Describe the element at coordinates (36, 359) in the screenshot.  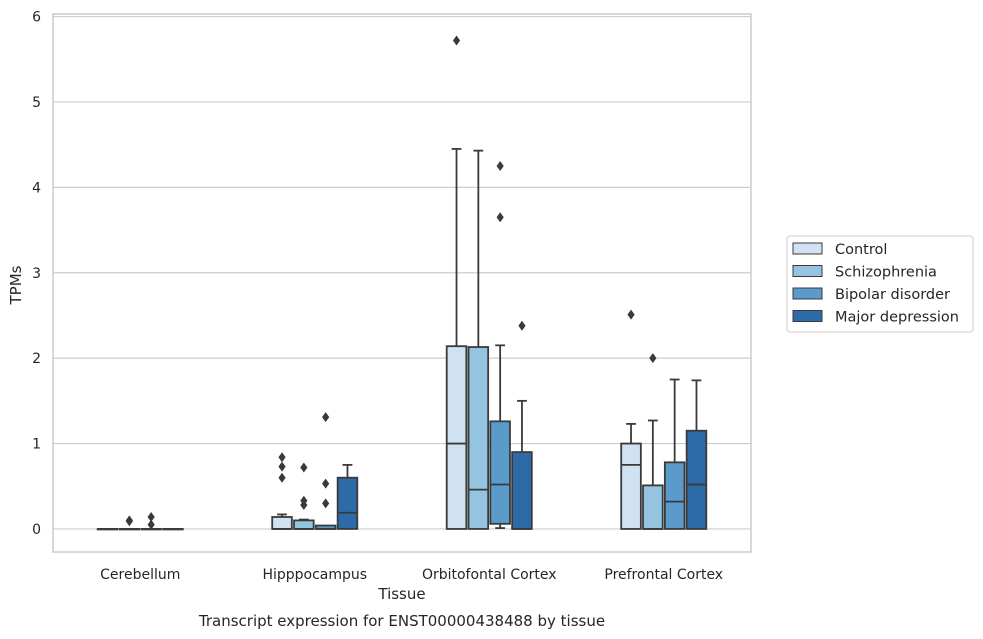
I see `y-tick-label: 2` at that location.